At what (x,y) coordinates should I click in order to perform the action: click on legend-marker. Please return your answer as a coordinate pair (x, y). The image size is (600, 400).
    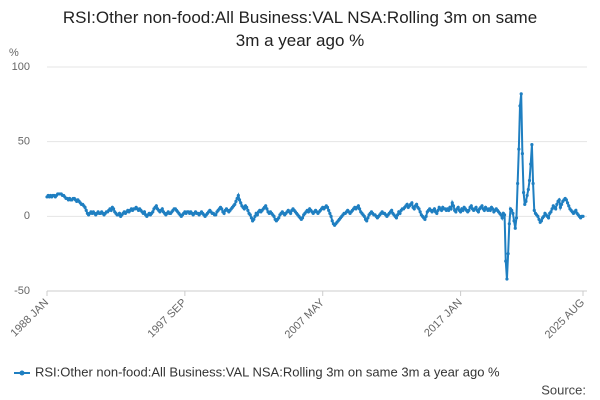
    Looking at the image, I should click on (22, 373).